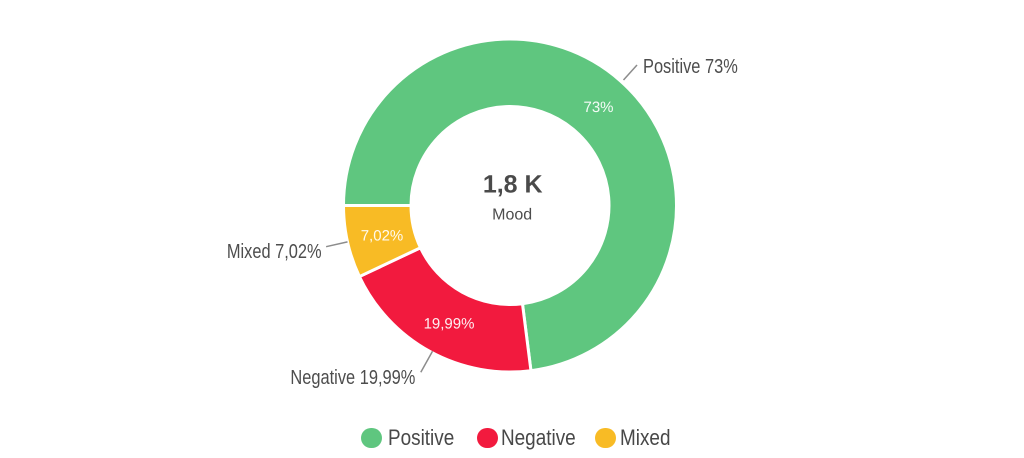 The height and width of the screenshot is (458, 1024). I want to click on svg-text: 1,8 K, so click(513, 184).